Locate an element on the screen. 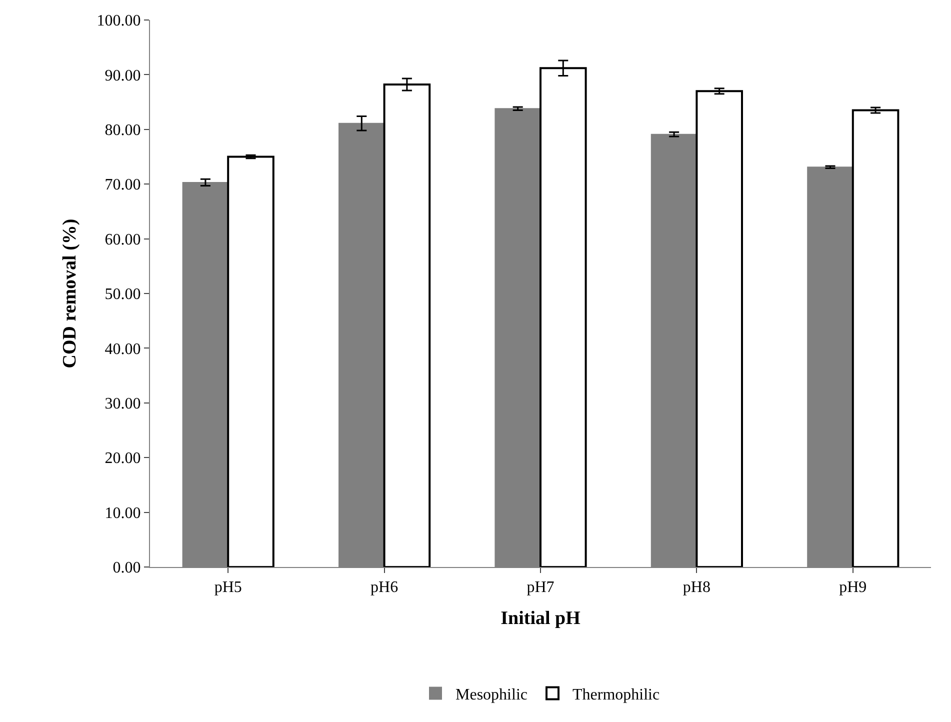  x-tick-label: pH9 is located at coordinates (853, 587).